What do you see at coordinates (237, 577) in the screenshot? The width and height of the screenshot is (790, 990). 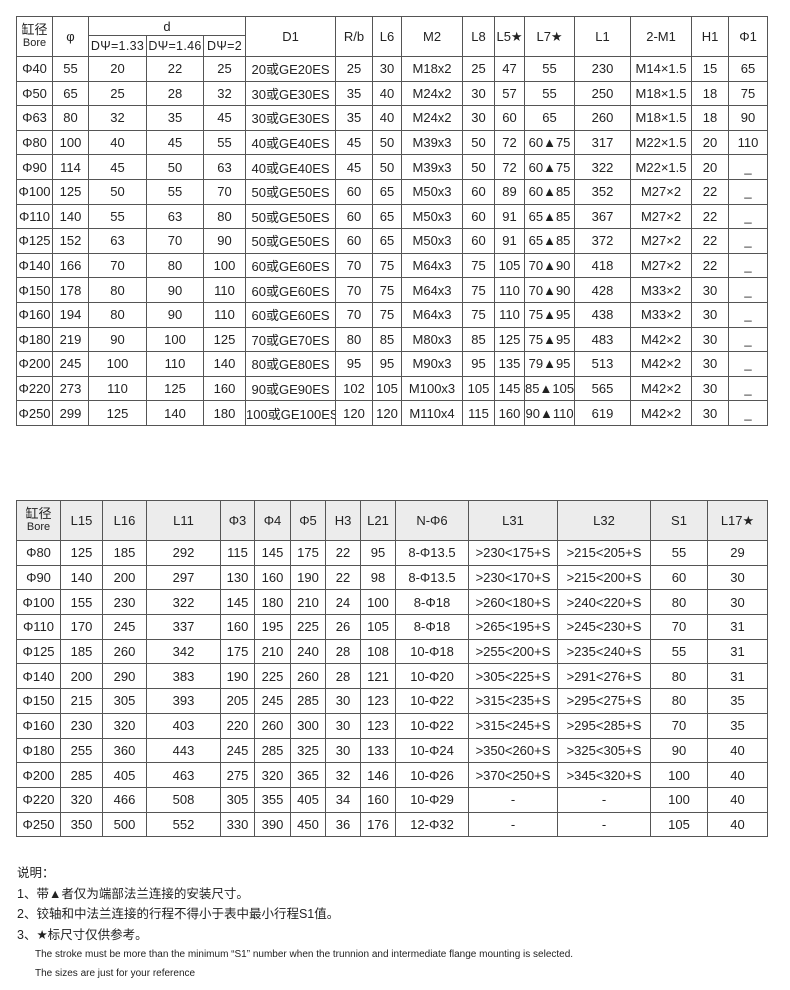 I see `table-cell: 130` at bounding box center [237, 577].